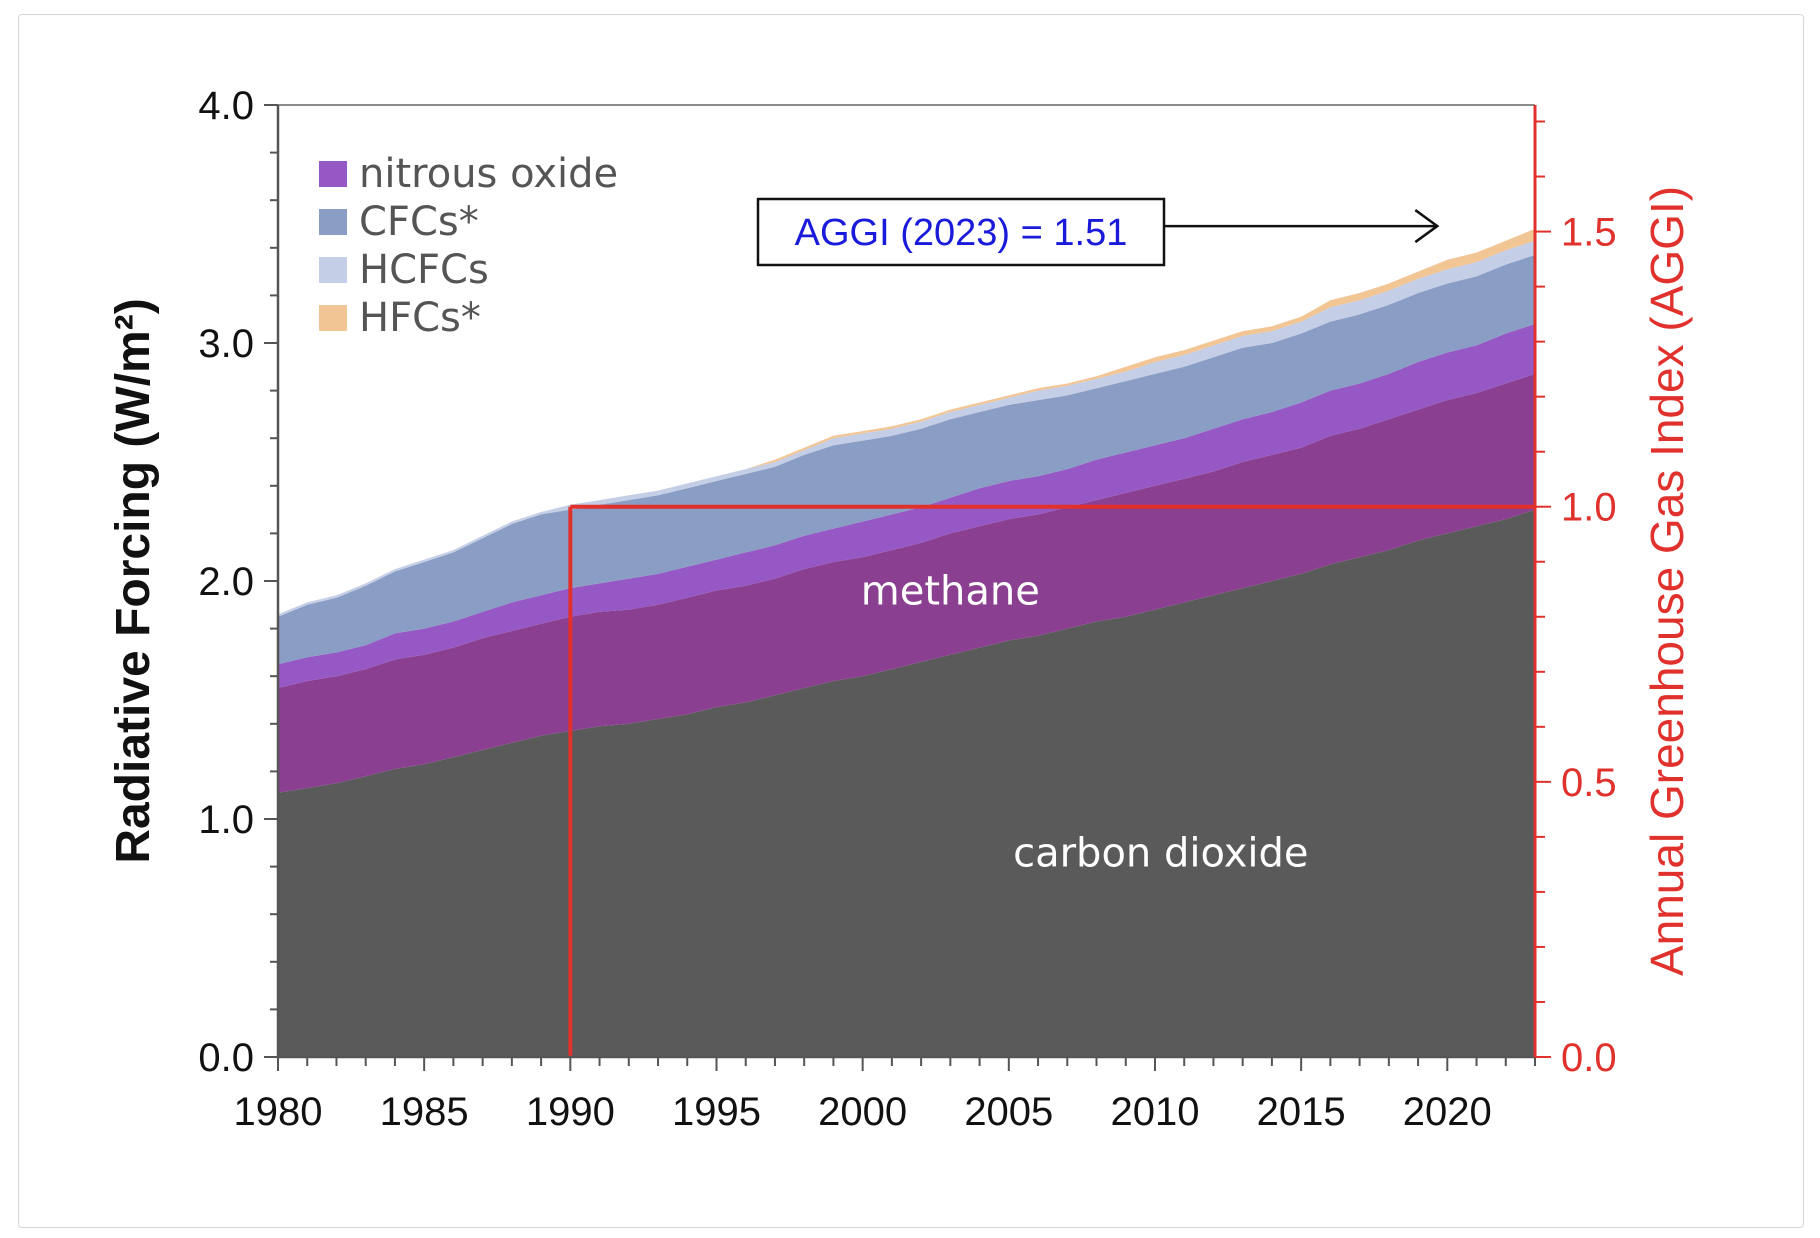 The width and height of the screenshot is (1820, 1238). I want to click on y2-axis-title: Annual Greenhouse Gas Index (AGGI), so click(1667, 581).